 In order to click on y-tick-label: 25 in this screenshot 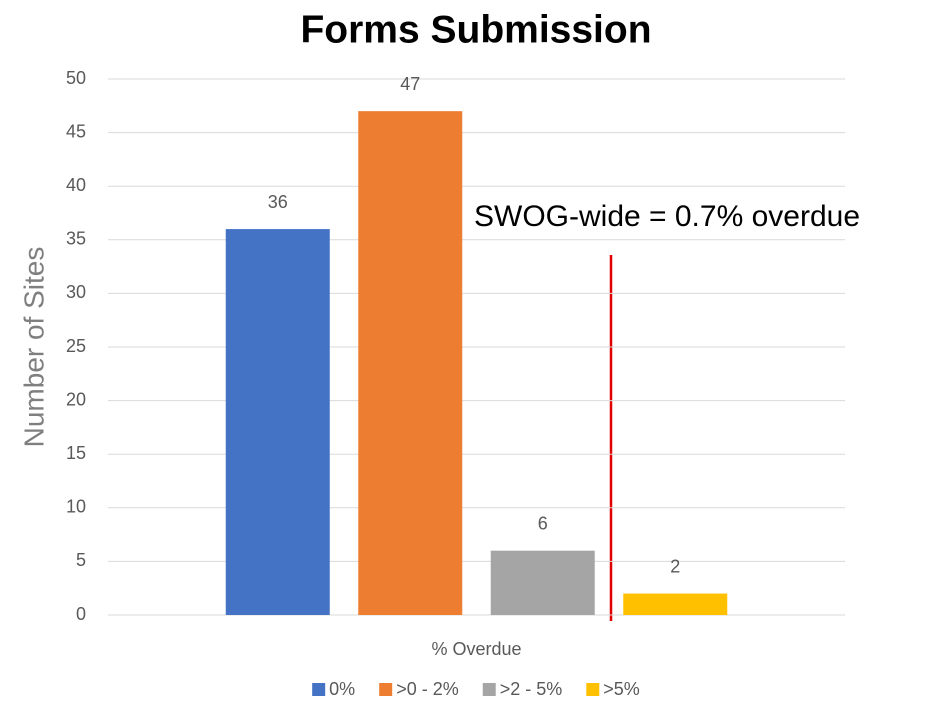, I will do `click(76, 346)`.